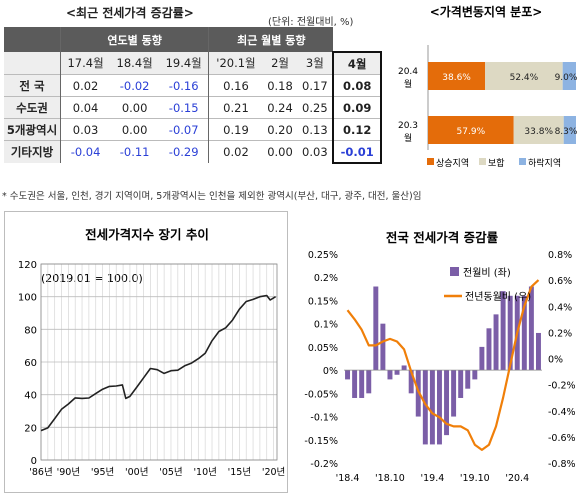 The image size is (585, 498). What do you see at coordinates (40, 472) in the screenshot?
I see `x-tick-label: '86년` at bounding box center [40, 472].